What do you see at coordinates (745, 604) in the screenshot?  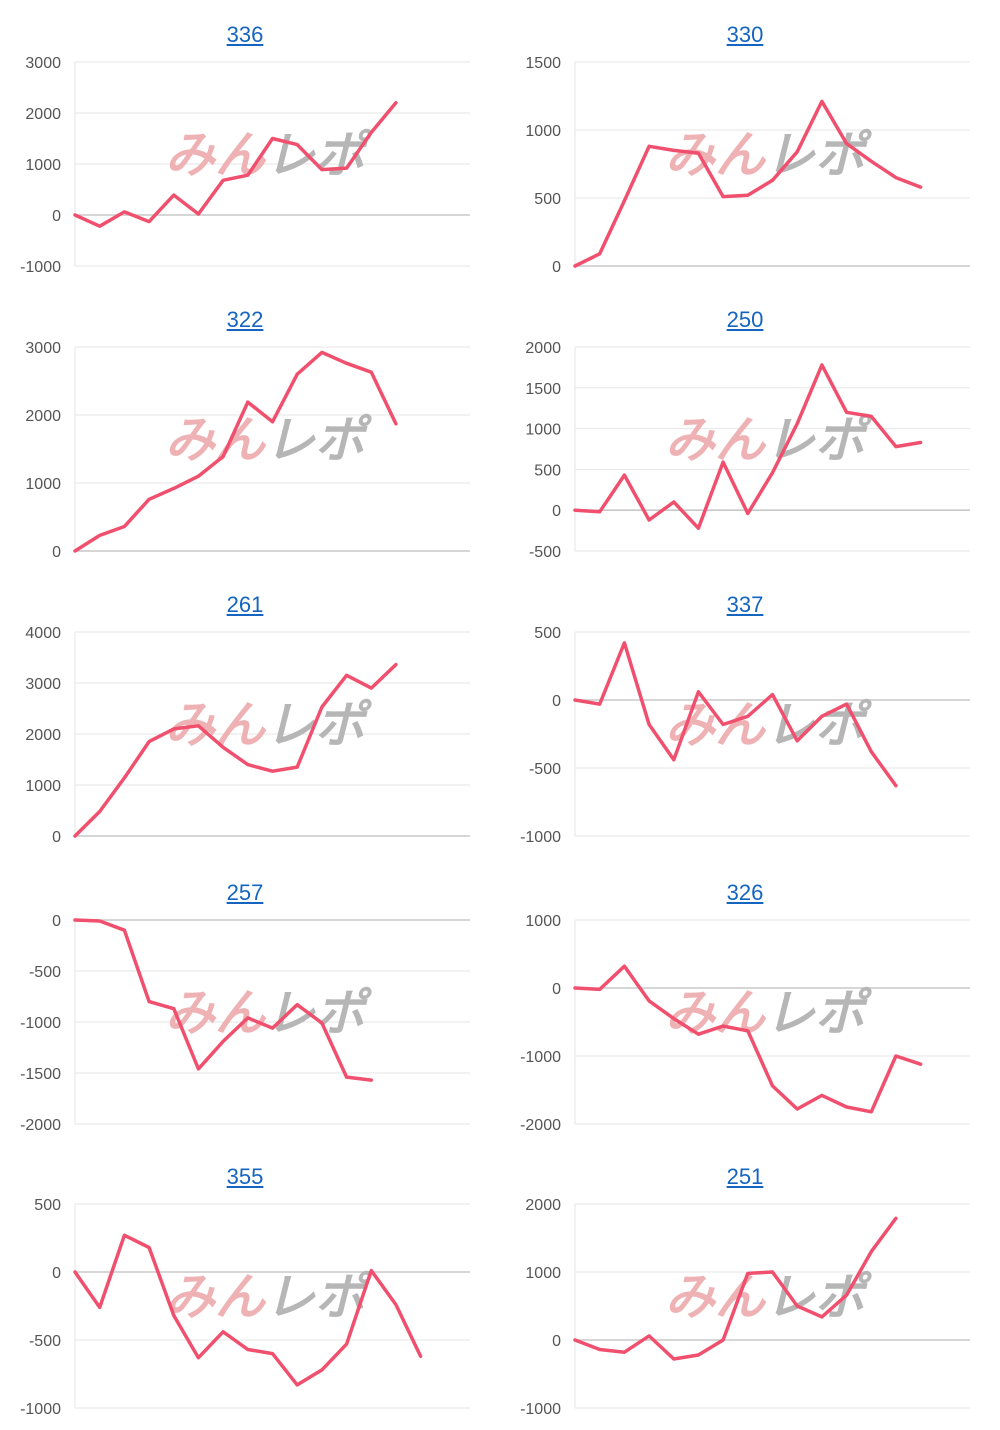 I see `chart-title-link: 337` at bounding box center [745, 604].